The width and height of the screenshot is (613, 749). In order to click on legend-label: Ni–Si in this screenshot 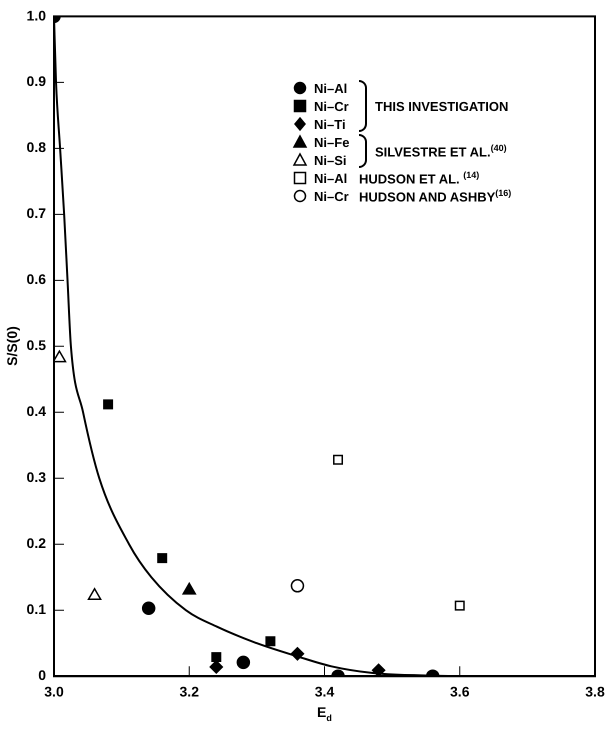, I will do `click(330, 160)`.